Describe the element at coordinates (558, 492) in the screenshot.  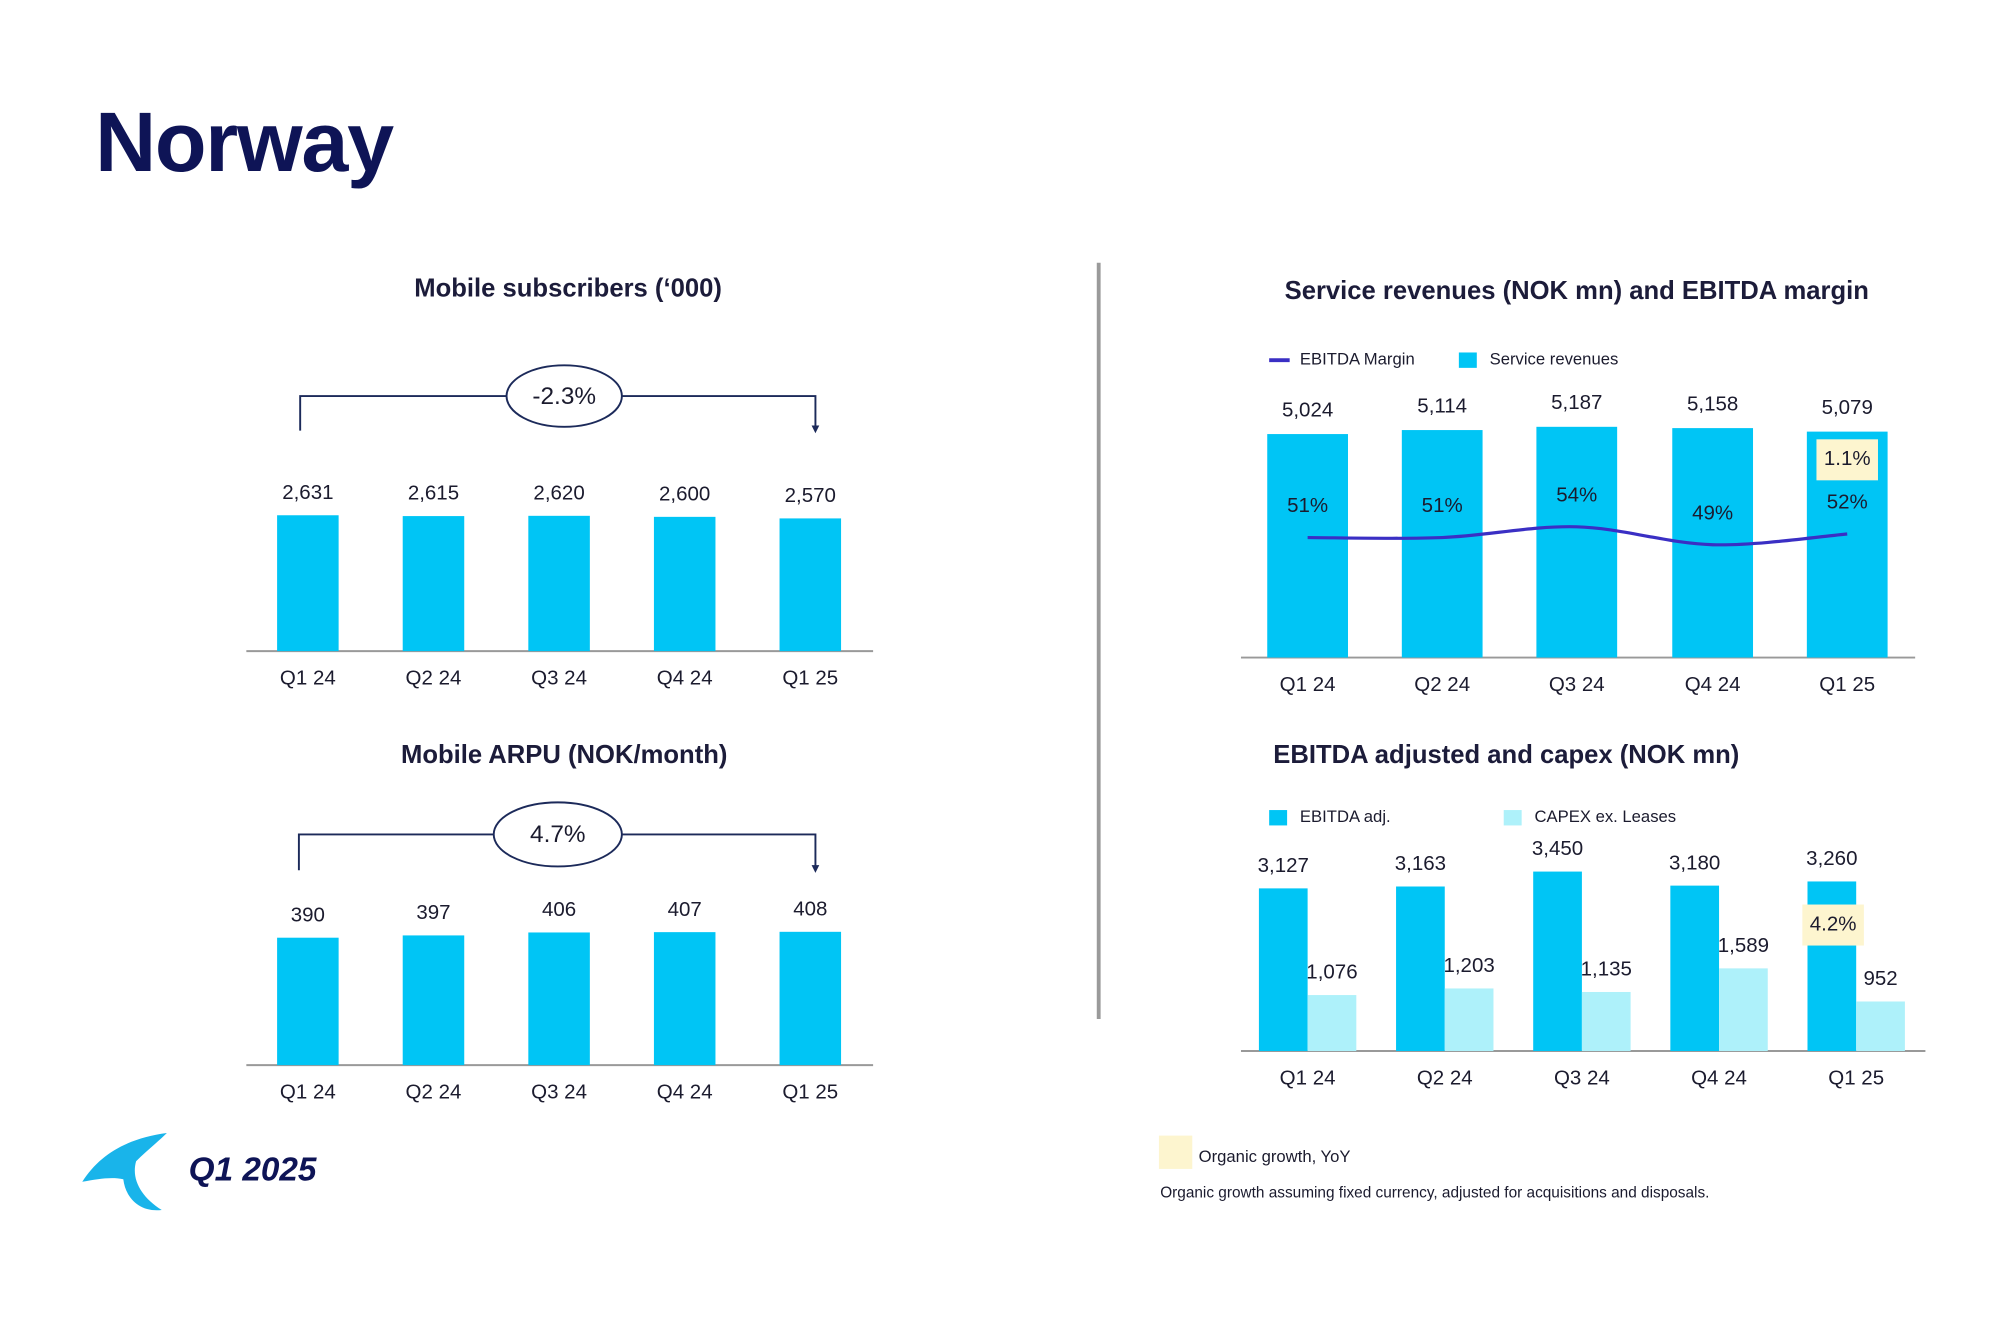
I see `value-label: 2,620` at that location.